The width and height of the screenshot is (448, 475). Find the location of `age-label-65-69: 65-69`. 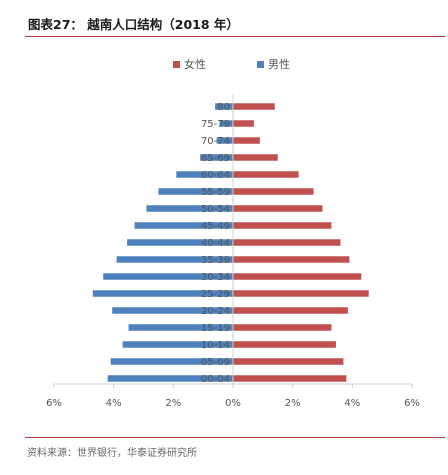

age-label-65-69: 65-69 is located at coordinates (215, 158).